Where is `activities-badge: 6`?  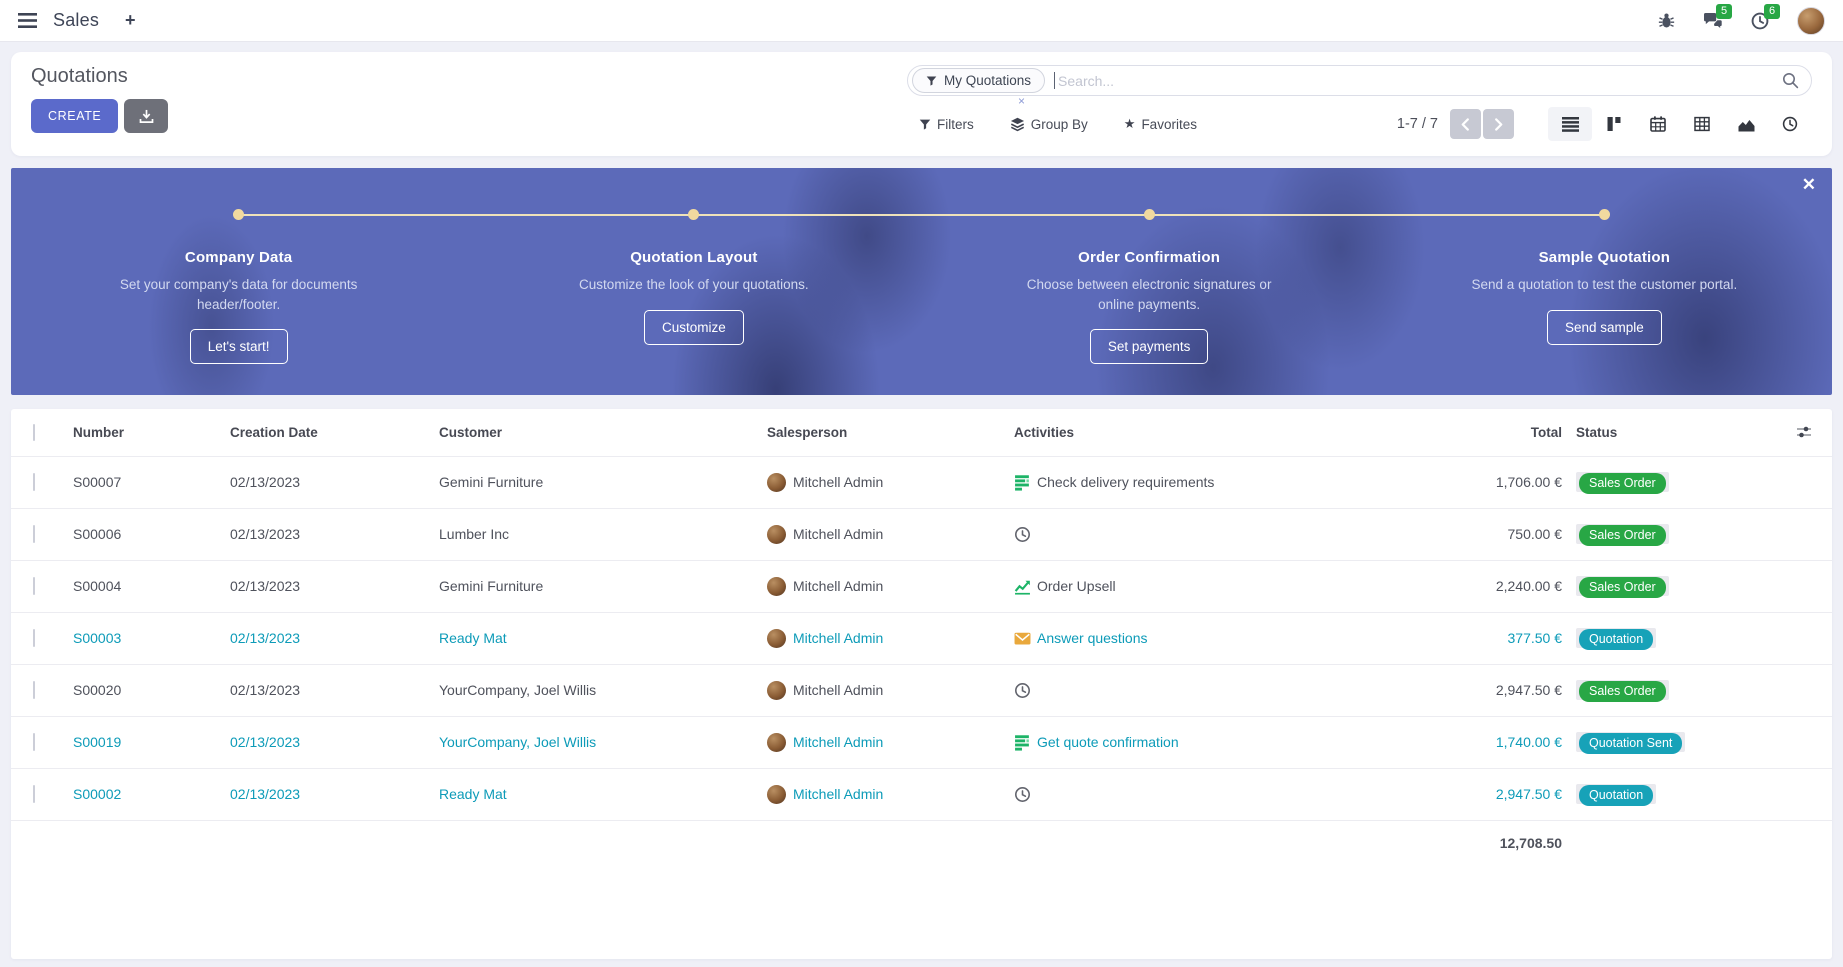 activities-badge: 6 is located at coordinates (1772, 11).